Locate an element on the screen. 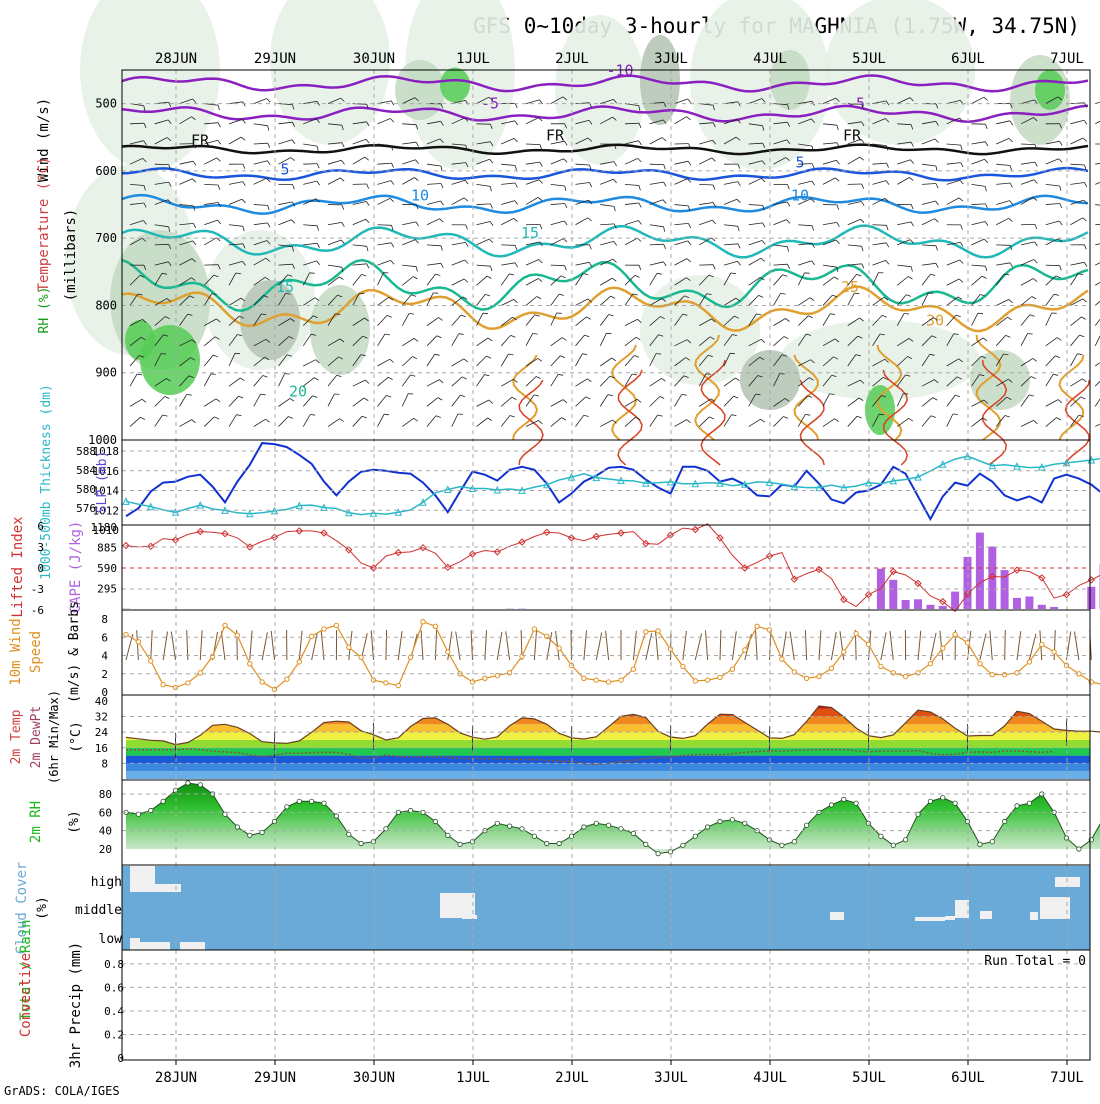 The width and height of the screenshot is (1100, 1104). cloud-unit-label: (%) is located at coordinates (42, 907).